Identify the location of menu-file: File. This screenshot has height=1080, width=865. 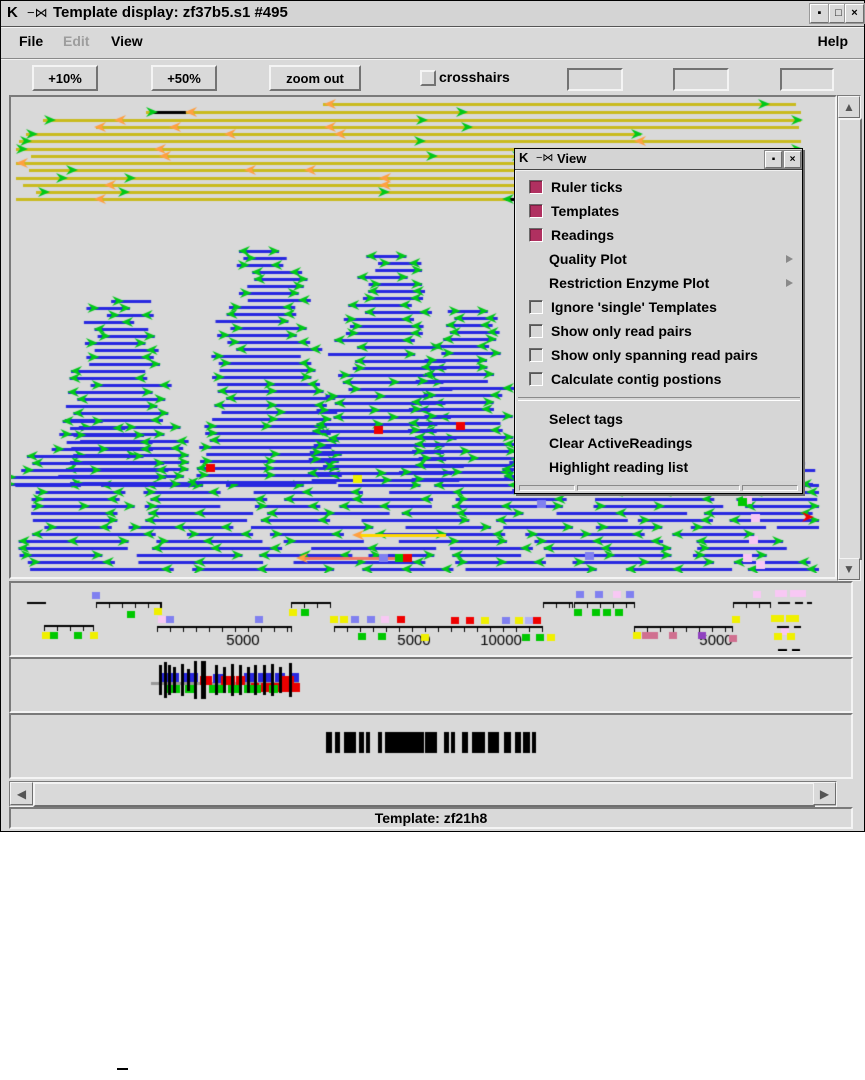
(31, 41).